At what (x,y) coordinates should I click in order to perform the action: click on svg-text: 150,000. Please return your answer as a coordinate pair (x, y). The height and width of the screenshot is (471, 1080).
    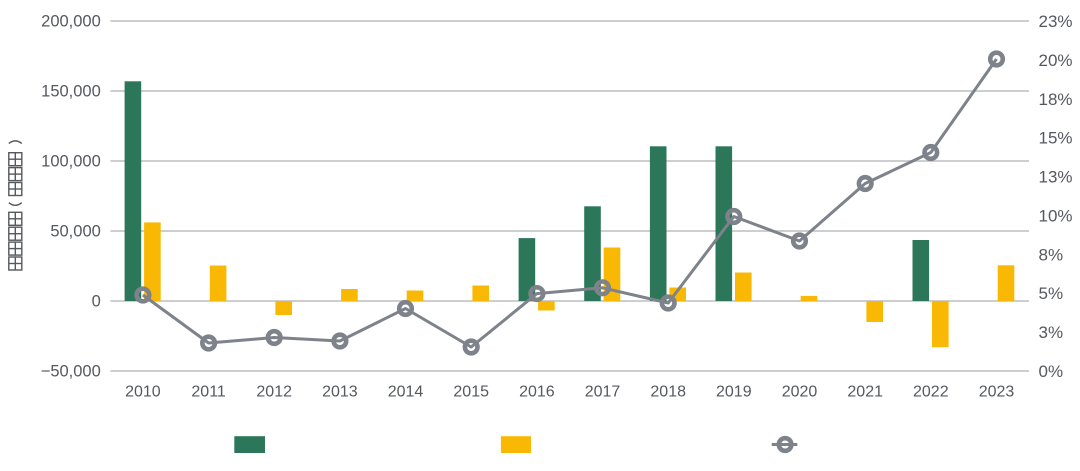
    Looking at the image, I should click on (71, 92).